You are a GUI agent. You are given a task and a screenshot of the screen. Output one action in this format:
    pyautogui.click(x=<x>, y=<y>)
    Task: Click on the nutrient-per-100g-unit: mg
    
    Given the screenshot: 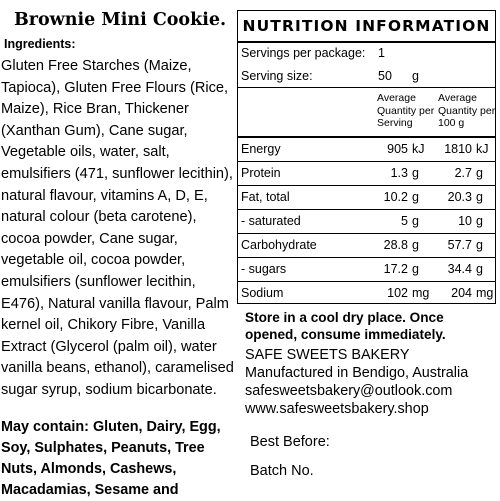 What is the action you would take?
    pyautogui.click(x=485, y=293)
    